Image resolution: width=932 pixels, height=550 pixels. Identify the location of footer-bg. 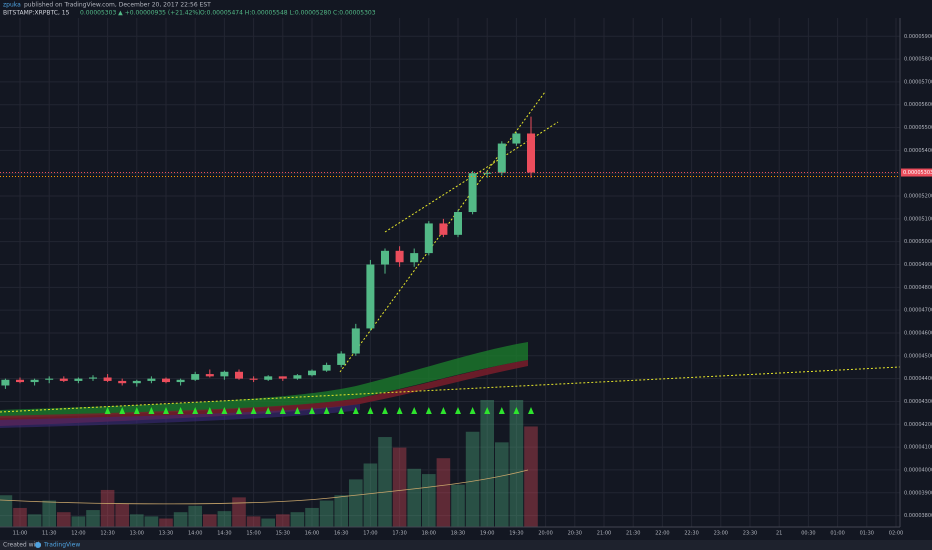
(466, 545).